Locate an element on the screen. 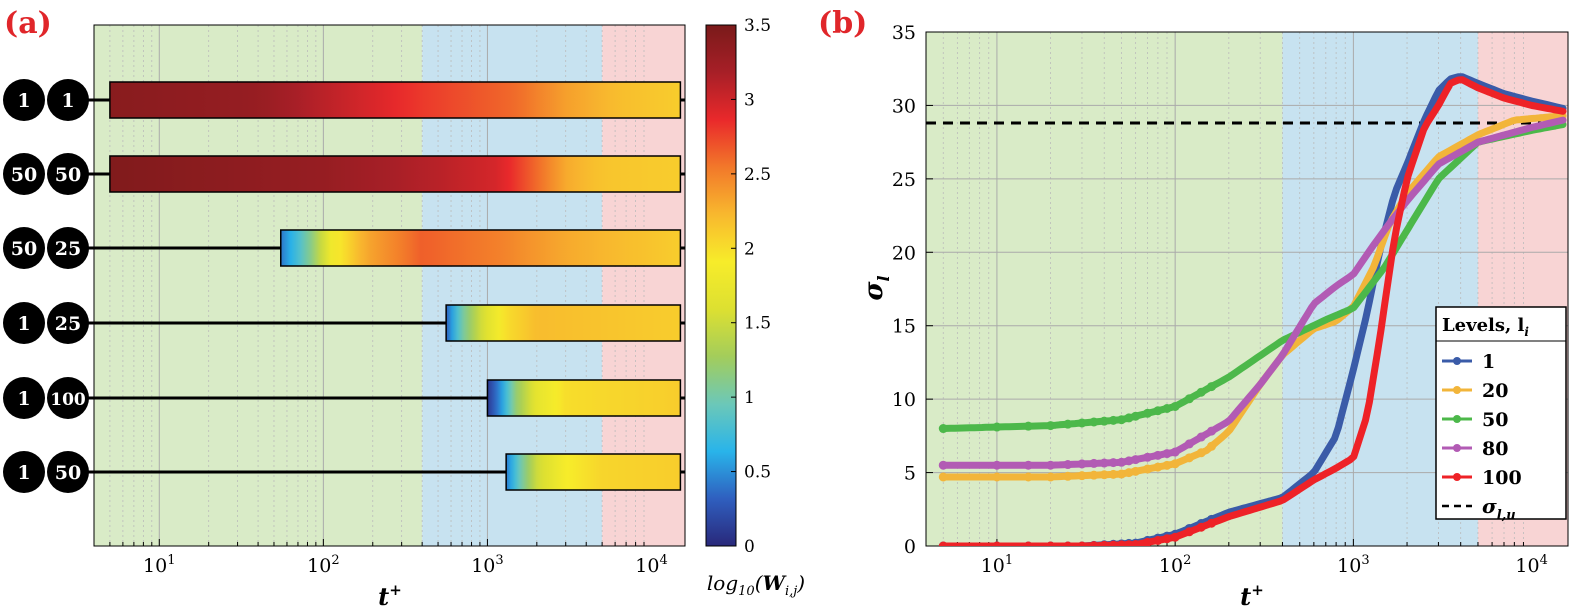 This screenshot has width=1592, height=615. legend-label-20: 20 is located at coordinates (1495, 391).